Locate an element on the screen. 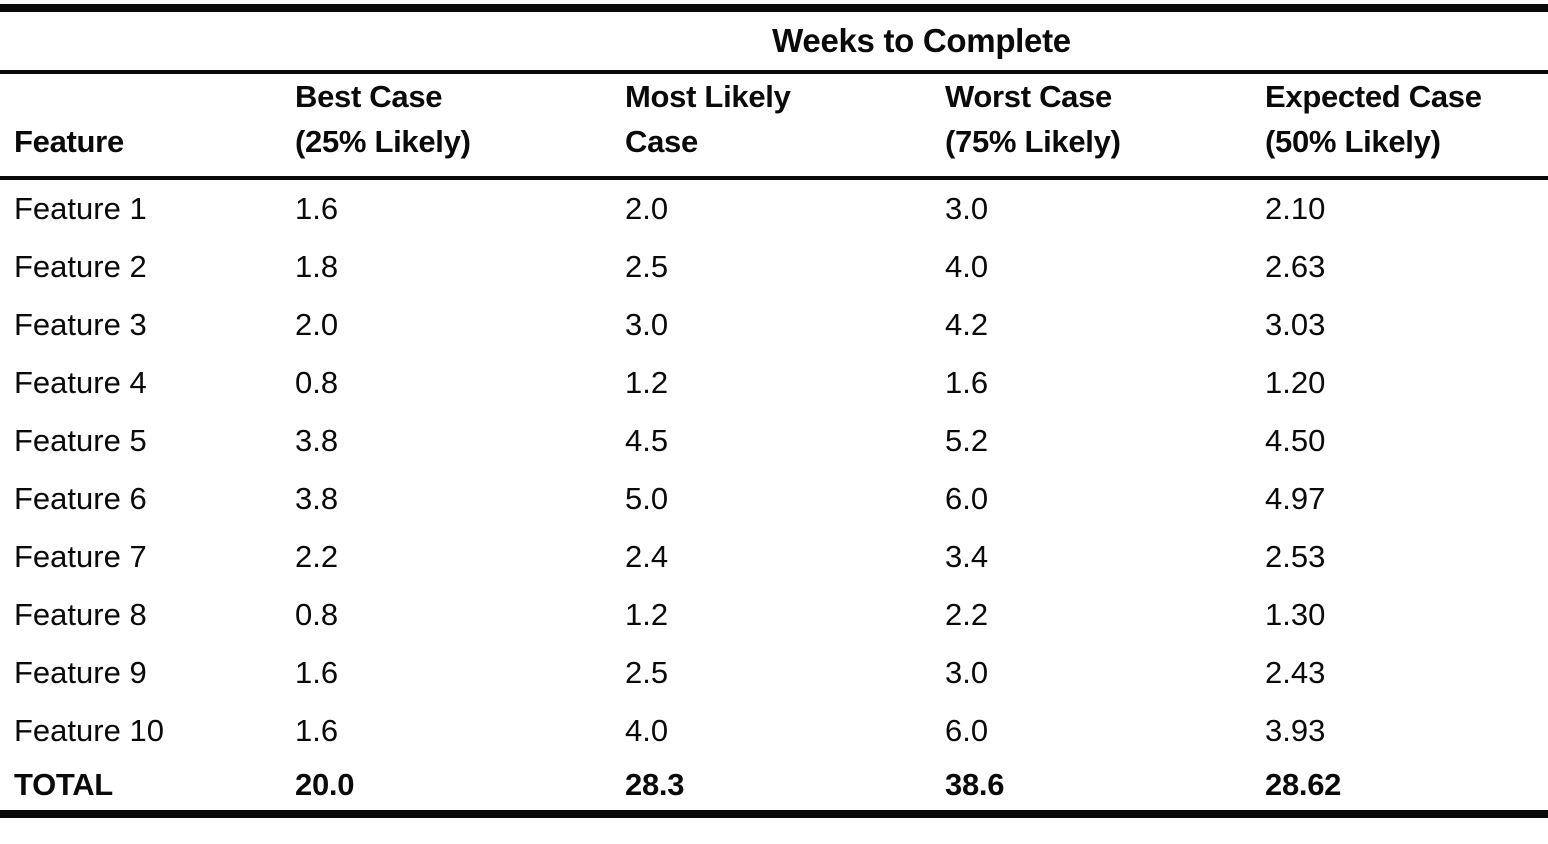  table-row: Feature 7 2.2 2.4 3.4 2.53 is located at coordinates (774, 557).